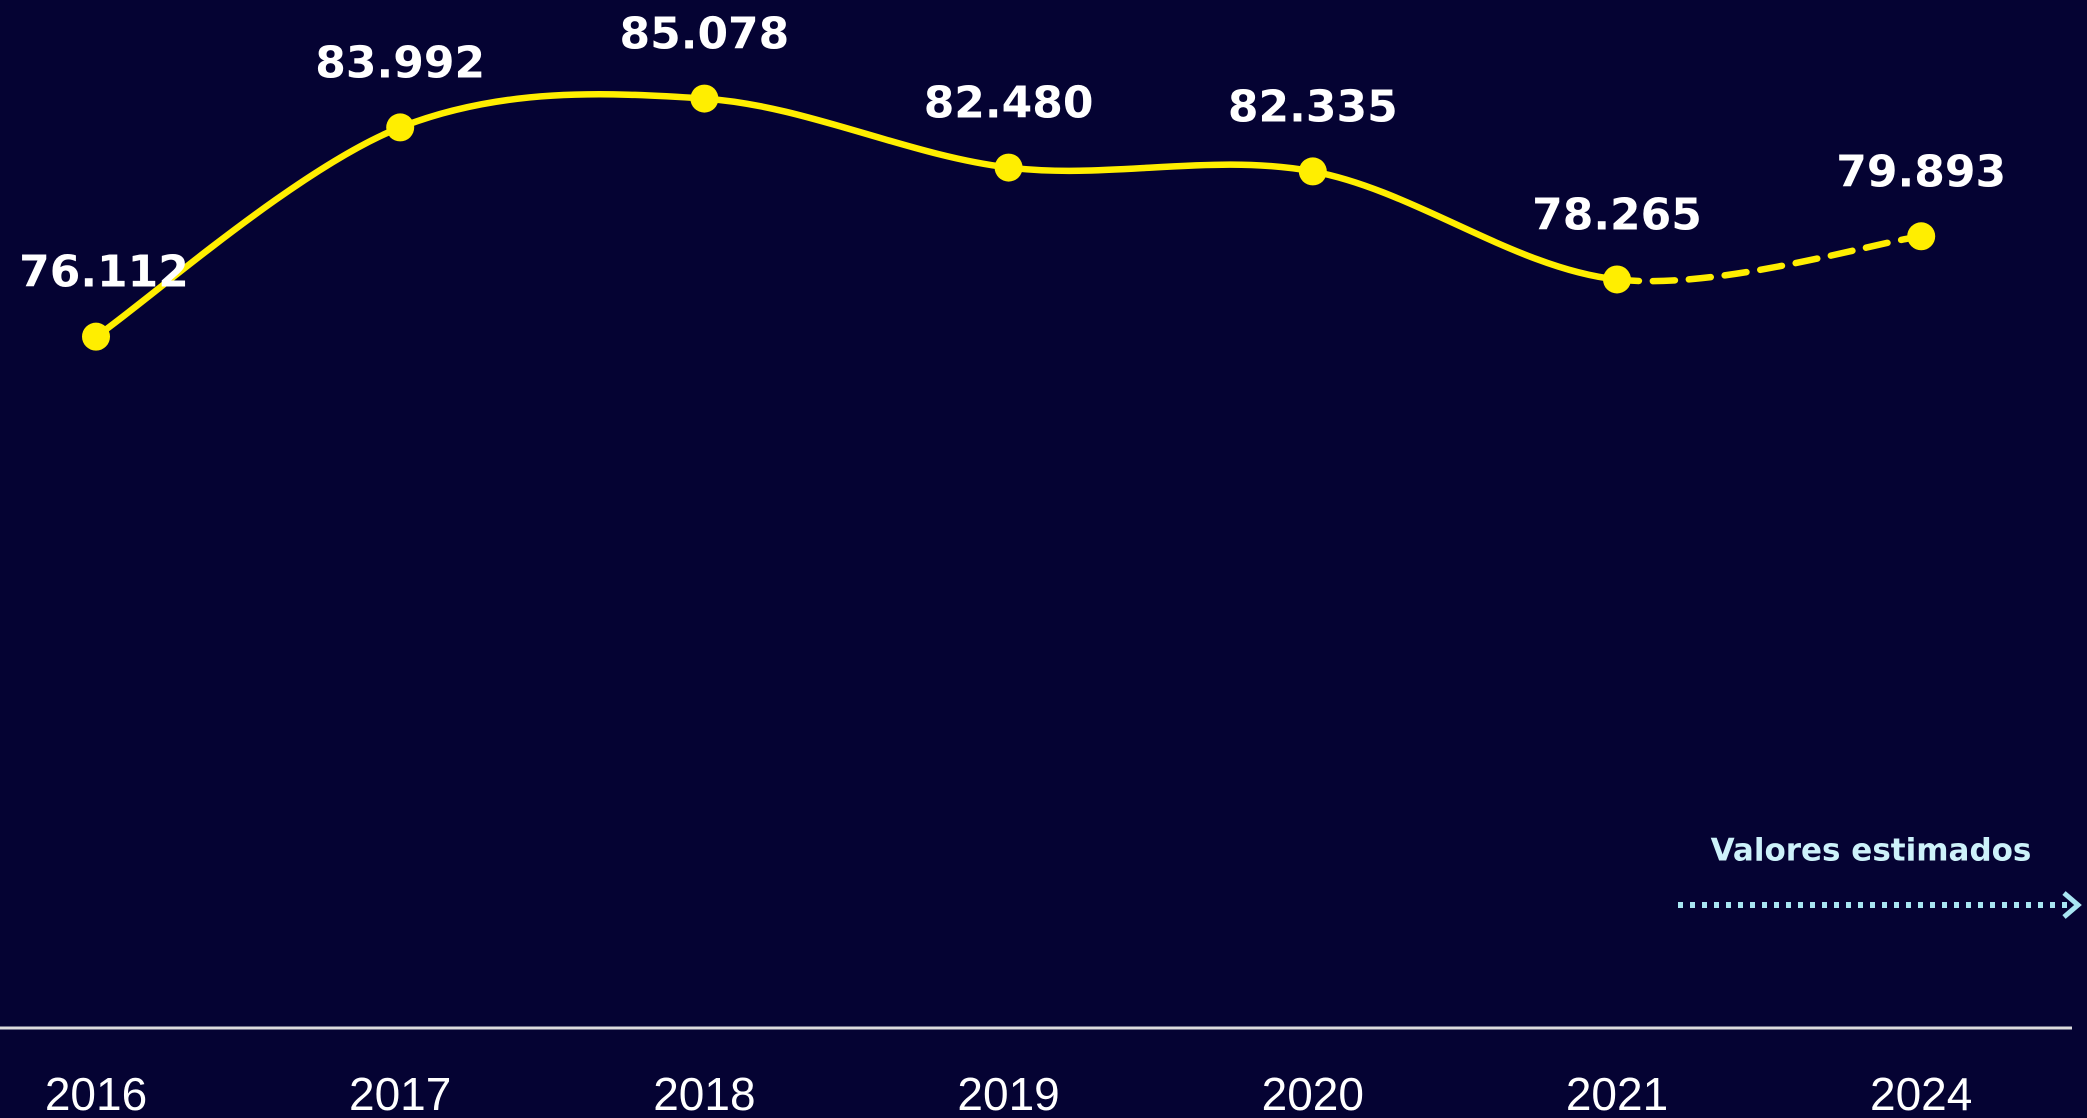 This screenshot has width=2087, height=1118. What do you see at coordinates (1617, 1093) in the screenshot?
I see `x-tick-label: 2021` at bounding box center [1617, 1093].